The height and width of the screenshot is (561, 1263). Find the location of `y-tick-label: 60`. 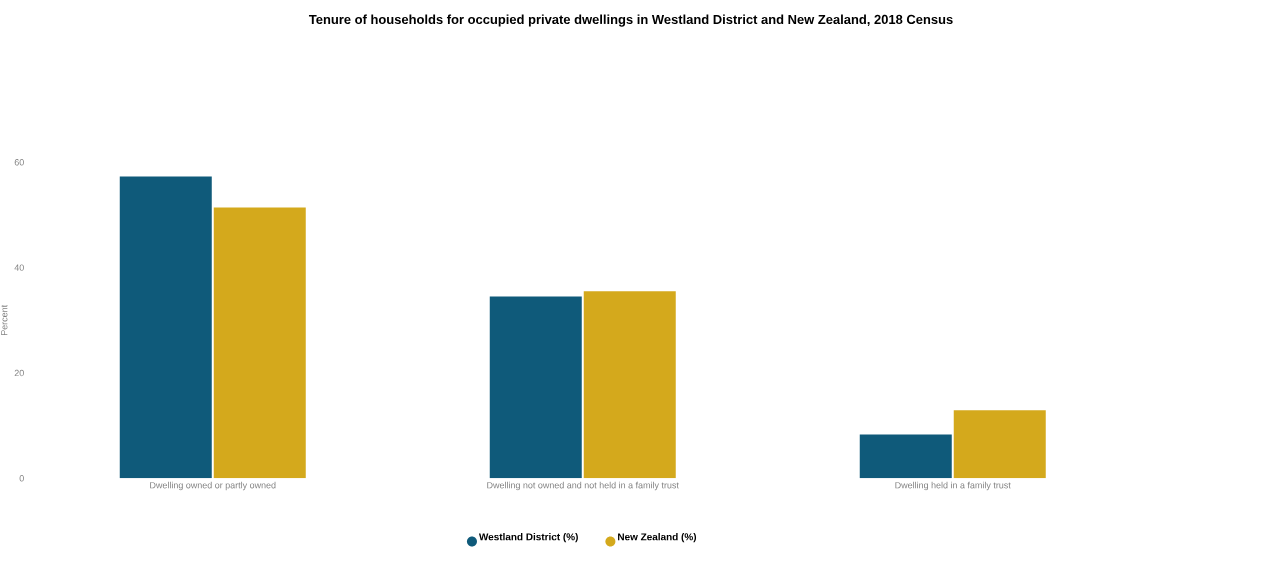

y-tick-label: 60 is located at coordinates (19, 162).